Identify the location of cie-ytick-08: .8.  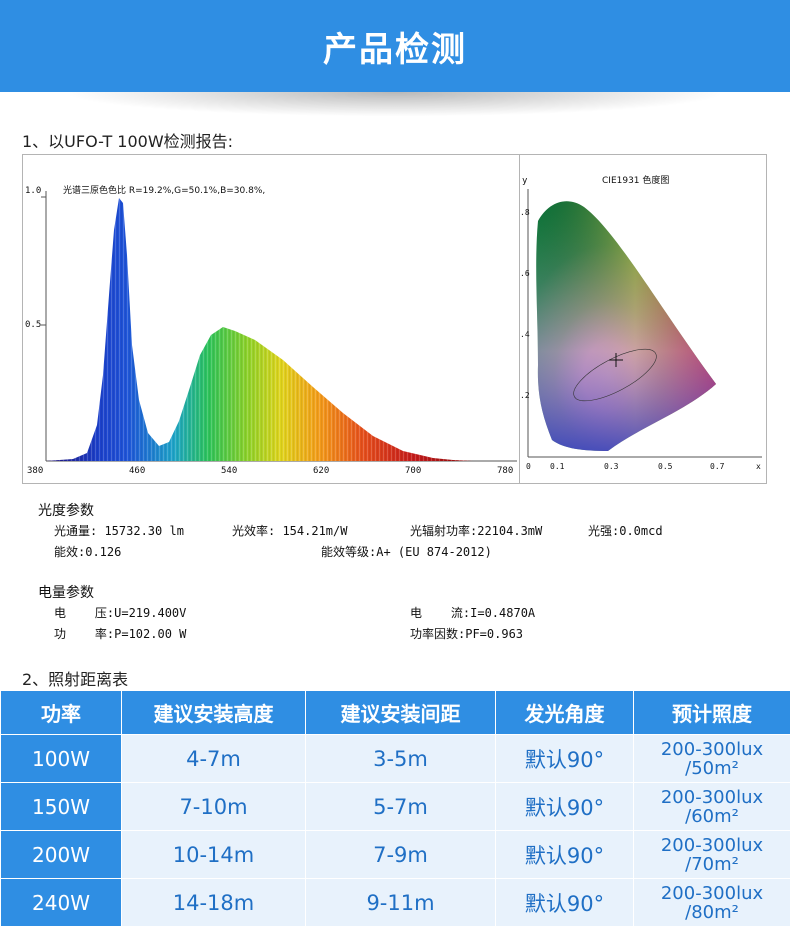
(525, 212).